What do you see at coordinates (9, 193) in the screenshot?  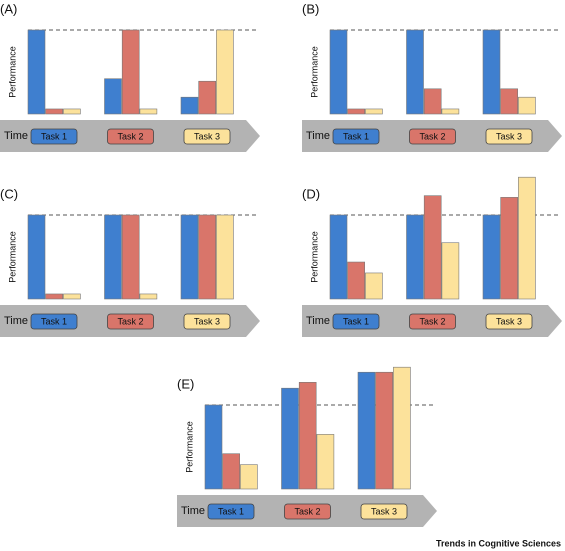 I see `panel-label: (C)` at bounding box center [9, 193].